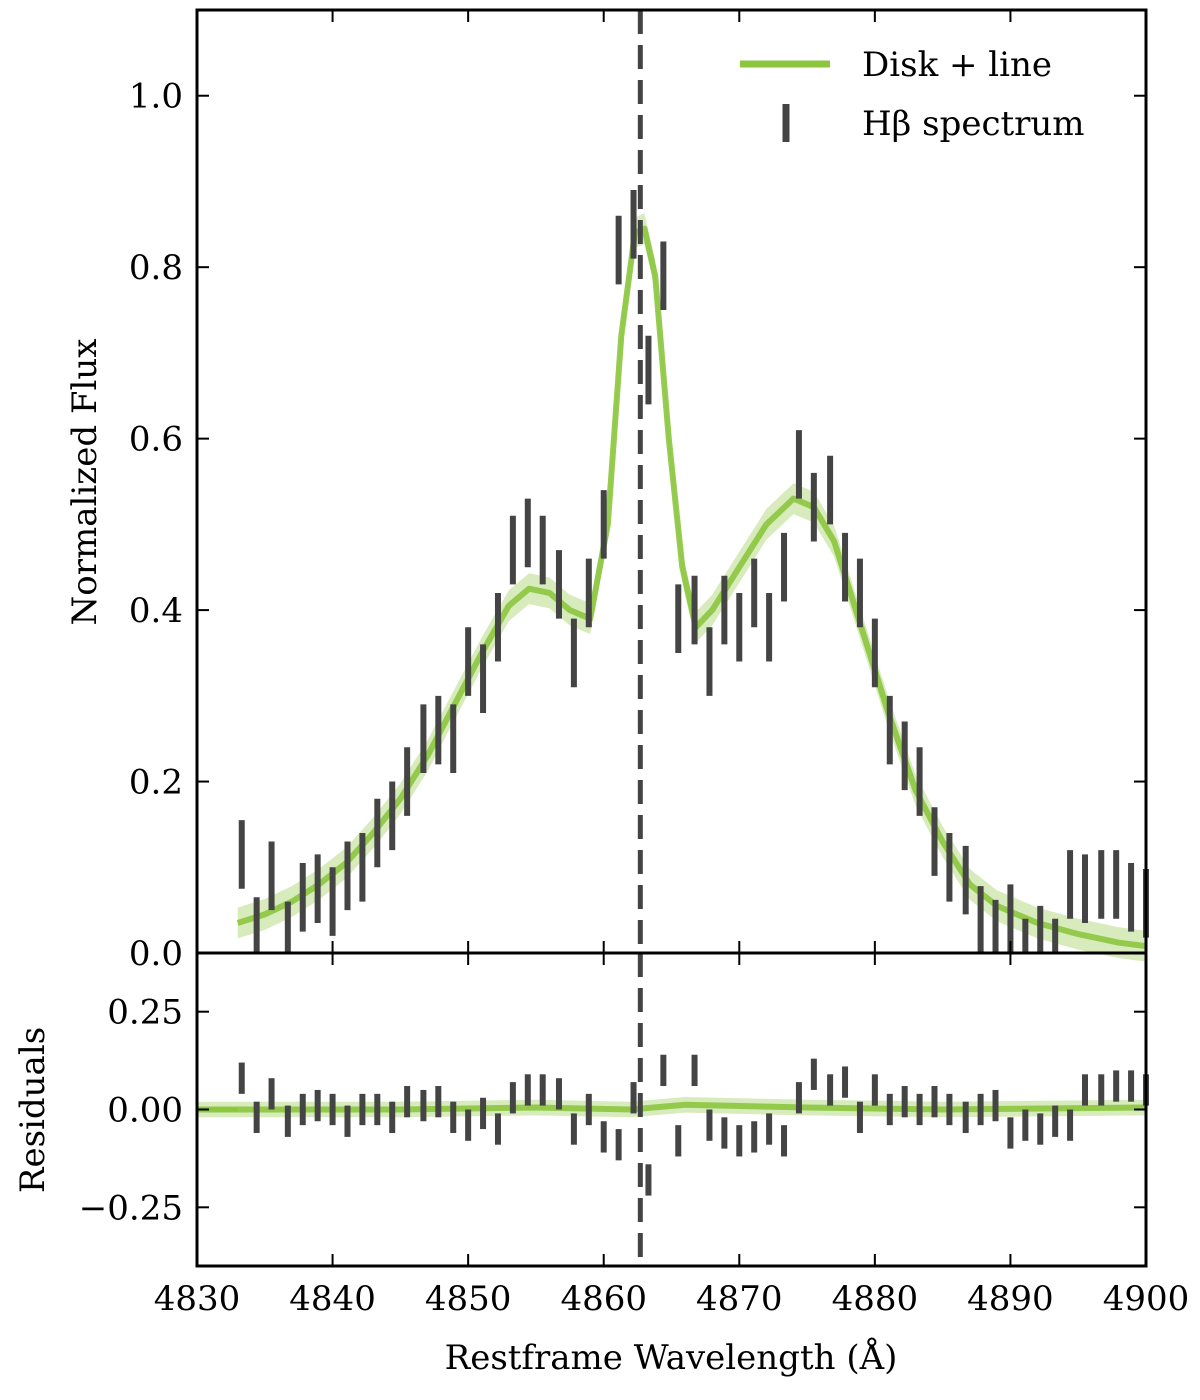 The height and width of the screenshot is (1400, 1200). Describe the element at coordinates (957, 65) in the screenshot. I see `legend-model-label: Disk + line` at that location.